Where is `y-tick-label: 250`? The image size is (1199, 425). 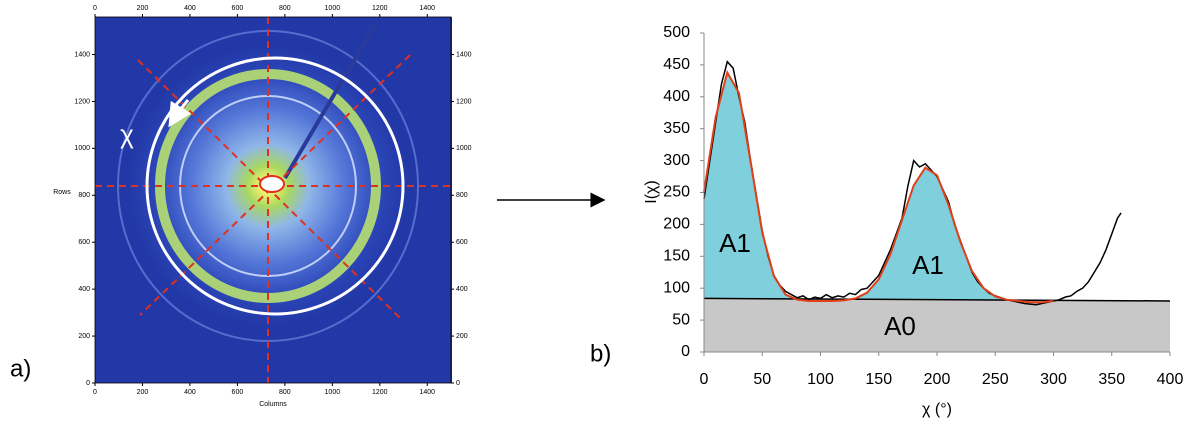
y-tick-label: 250 is located at coordinates (676, 192).